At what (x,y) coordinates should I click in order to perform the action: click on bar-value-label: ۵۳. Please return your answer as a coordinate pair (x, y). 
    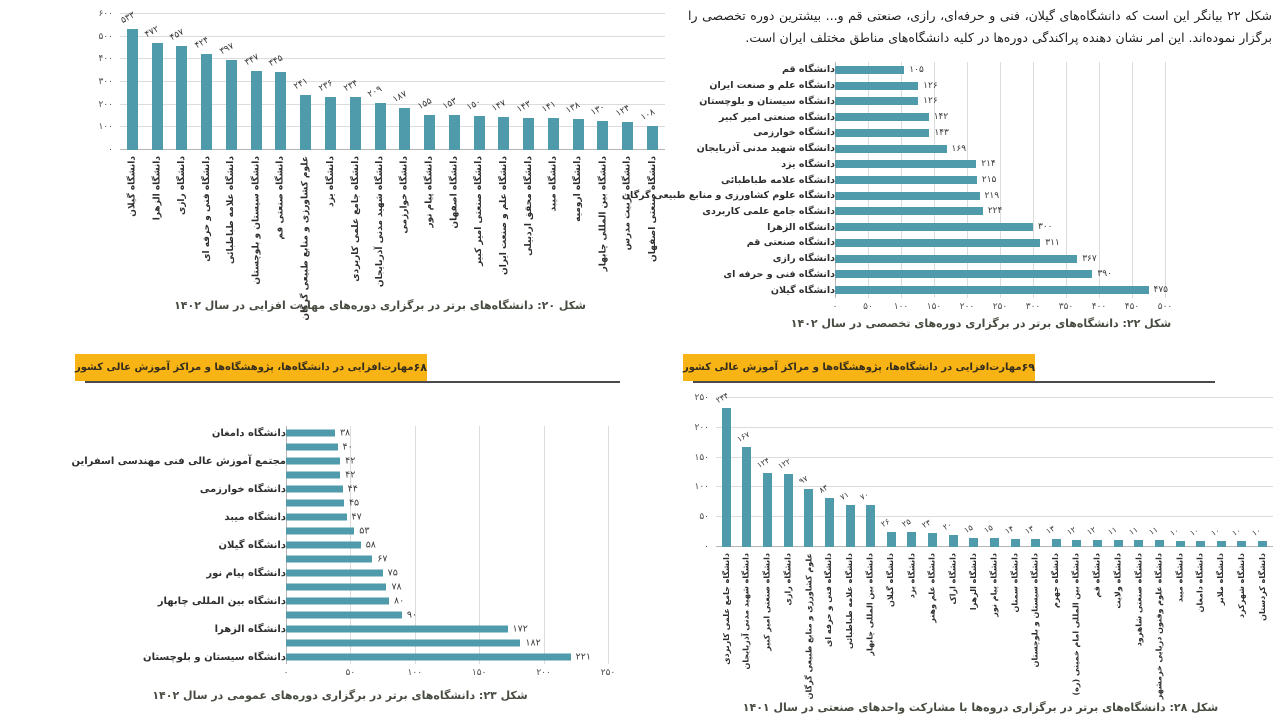
    Looking at the image, I should click on (364, 531).